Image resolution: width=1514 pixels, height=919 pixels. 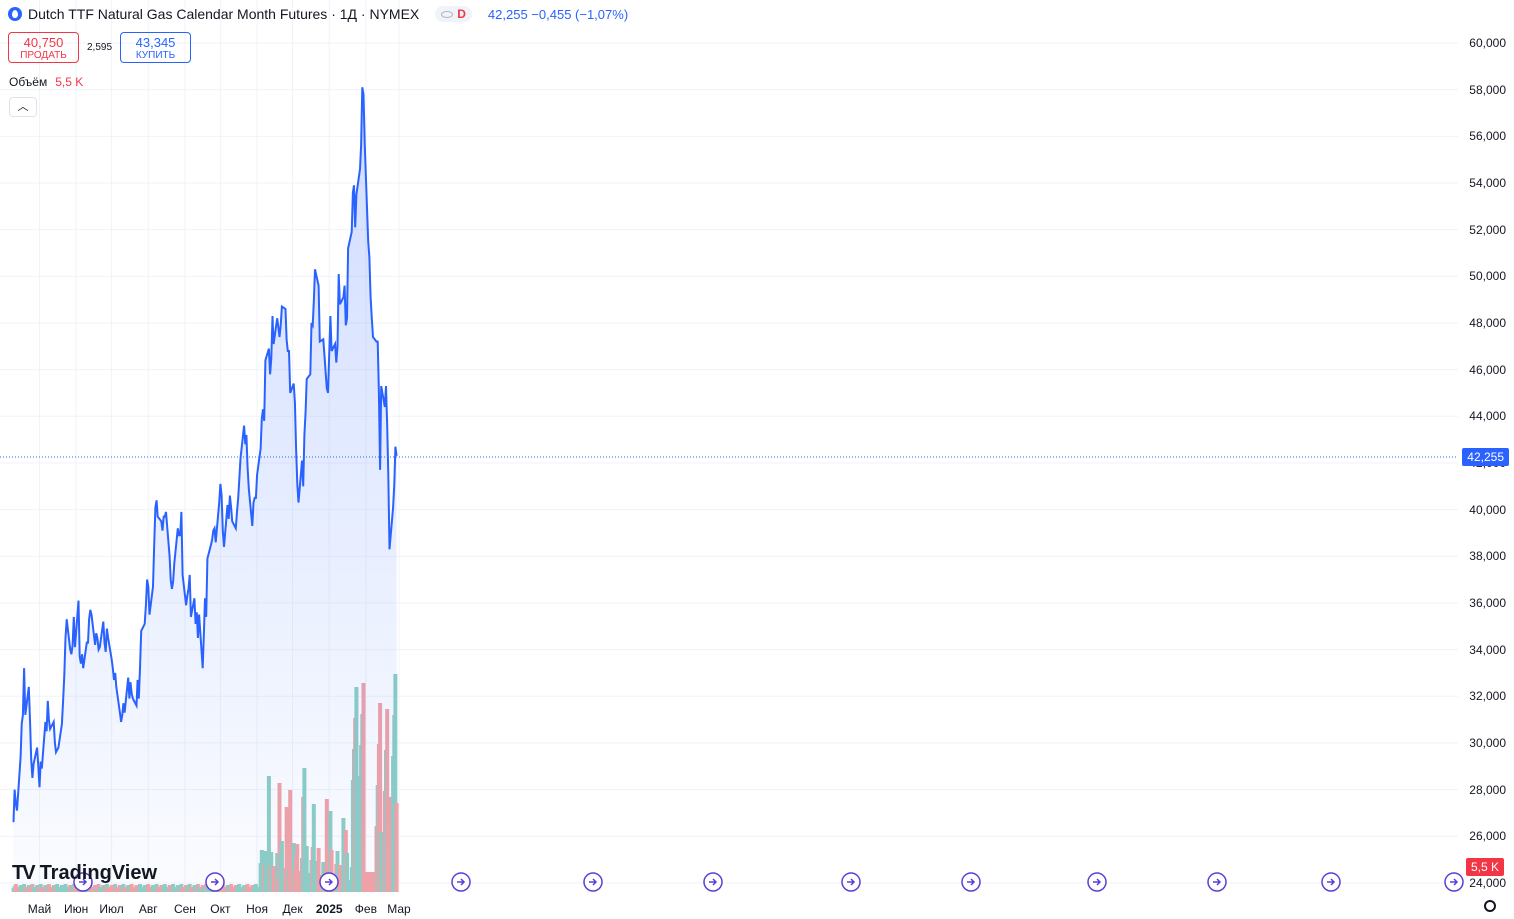 I want to click on time-axis-label: 2025, so click(x=329, y=909).